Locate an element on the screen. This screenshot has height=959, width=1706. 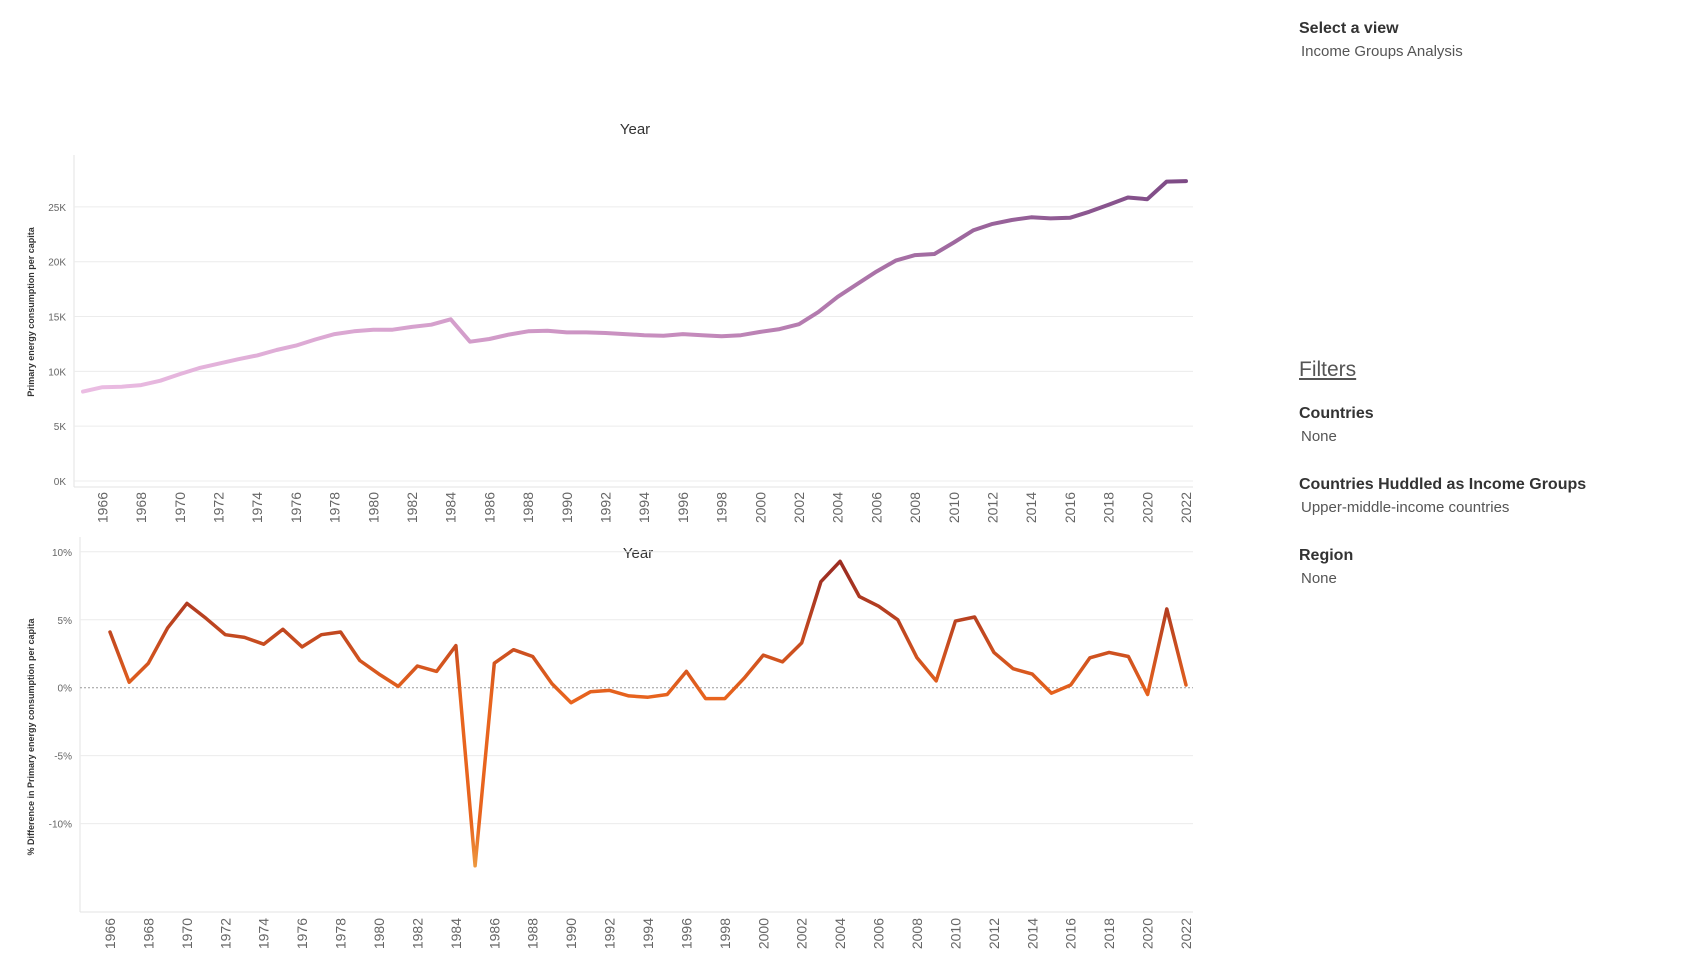
view-selector-title: Select a view is located at coordinates (1349, 28).